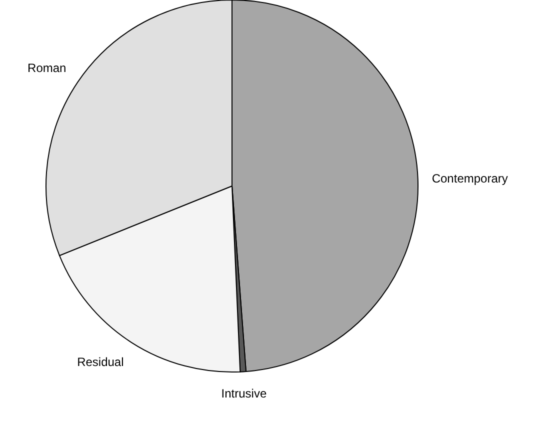 This screenshot has width=555, height=421. What do you see at coordinates (244, 393) in the screenshot?
I see `slice-label: Intrusive` at bounding box center [244, 393].